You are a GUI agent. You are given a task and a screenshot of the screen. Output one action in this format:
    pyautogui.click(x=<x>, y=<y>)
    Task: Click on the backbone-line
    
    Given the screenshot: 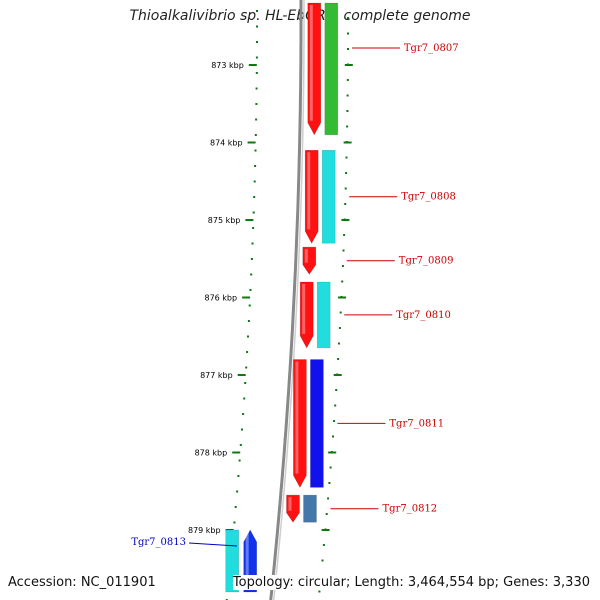 What is the action you would take?
    pyautogui.click(x=286, y=300)
    